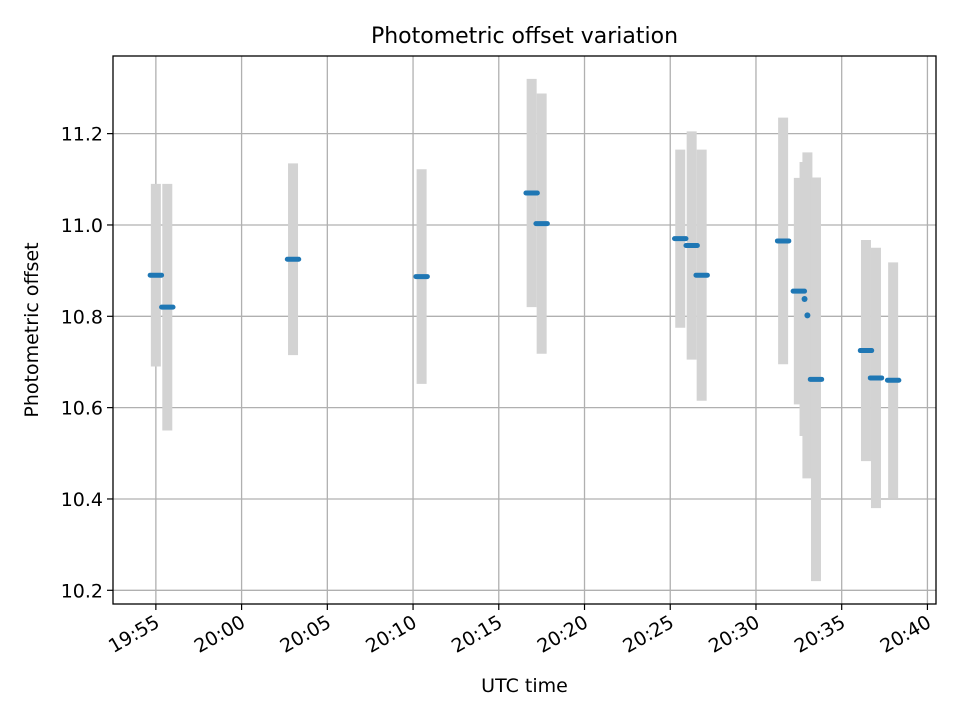  What do you see at coordinates (82, 135) in the screenshot?
I see `y-tick-label: 11.2` at bounding box center [82, 135].